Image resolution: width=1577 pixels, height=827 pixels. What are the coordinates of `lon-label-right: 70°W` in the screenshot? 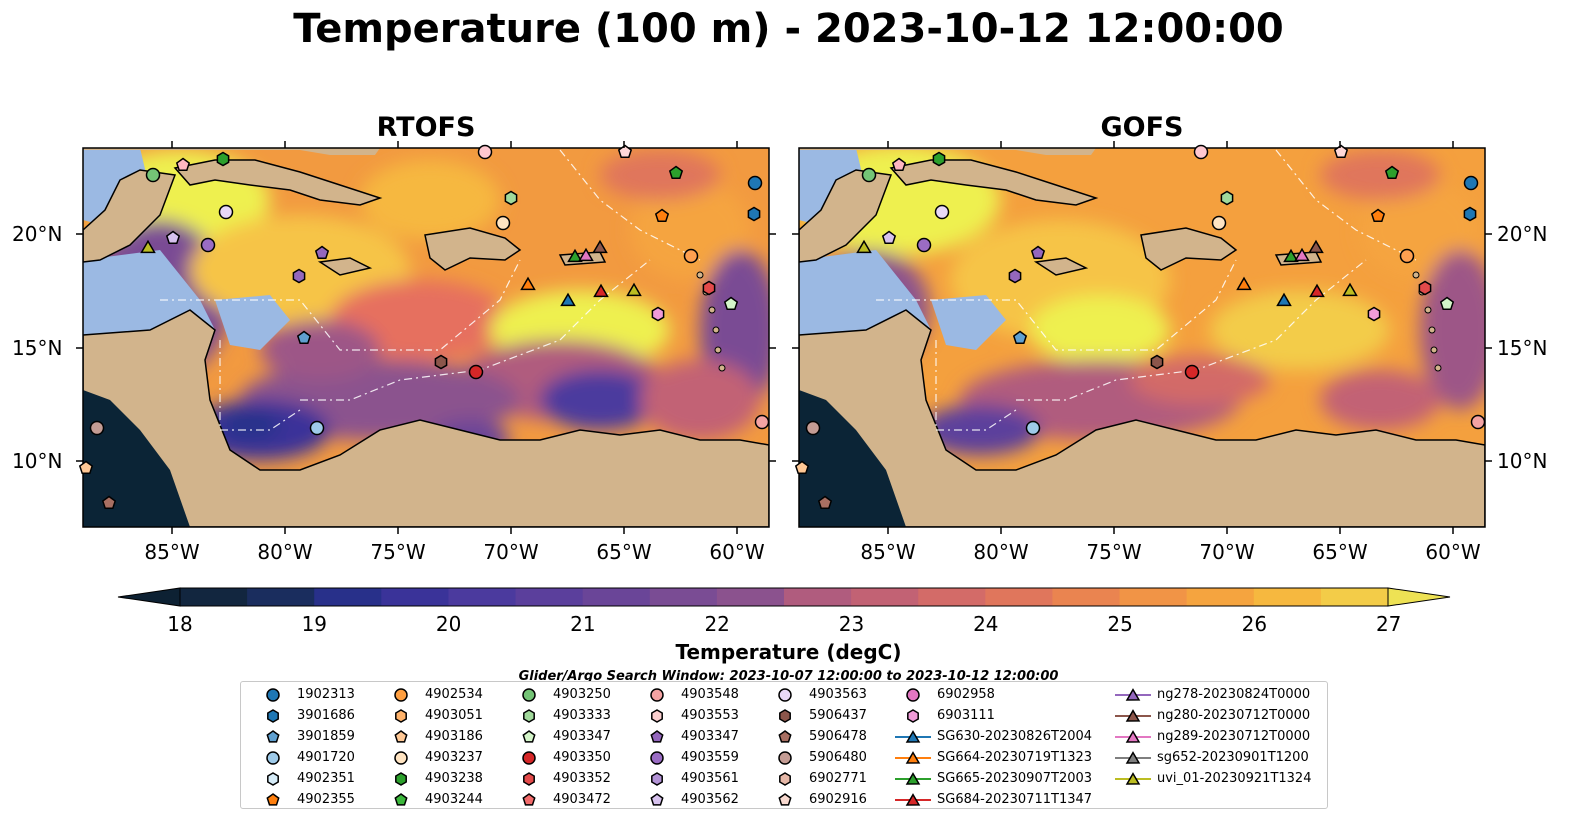 It's located at (1227, 552).